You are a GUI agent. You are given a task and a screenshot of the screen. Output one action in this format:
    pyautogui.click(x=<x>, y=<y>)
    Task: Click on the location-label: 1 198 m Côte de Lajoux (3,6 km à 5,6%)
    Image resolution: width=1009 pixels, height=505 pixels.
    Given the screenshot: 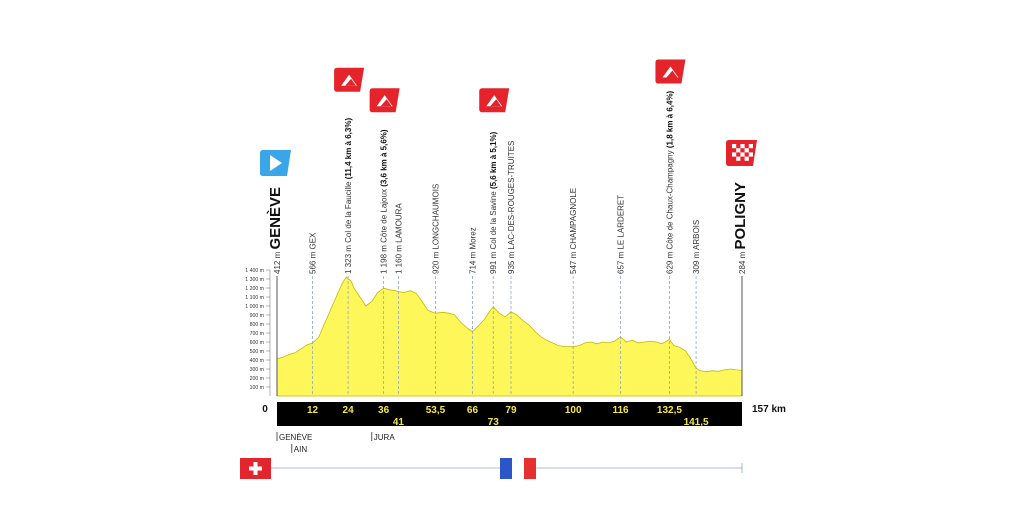 What is the action you would take?
    pyautogui.click(x=384, y=201)
    